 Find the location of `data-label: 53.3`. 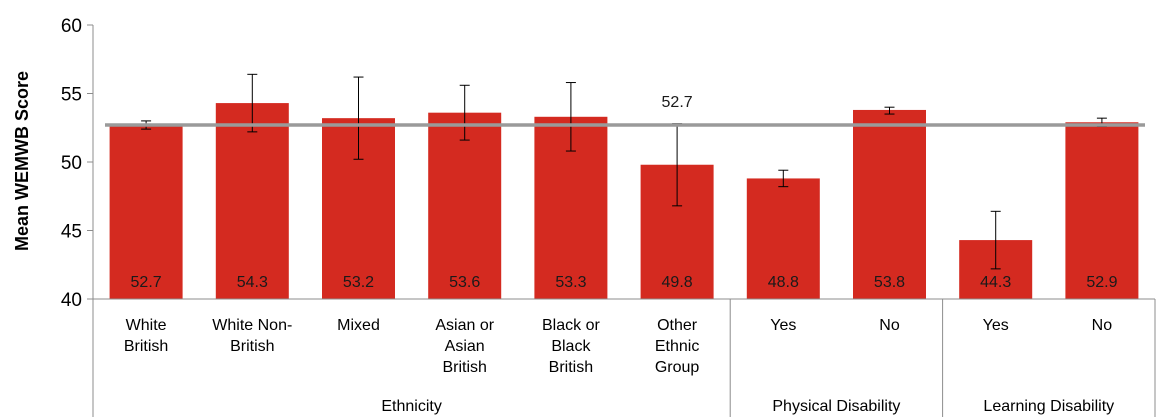

data-label: 53.3 is located at coordinates (570, 282).